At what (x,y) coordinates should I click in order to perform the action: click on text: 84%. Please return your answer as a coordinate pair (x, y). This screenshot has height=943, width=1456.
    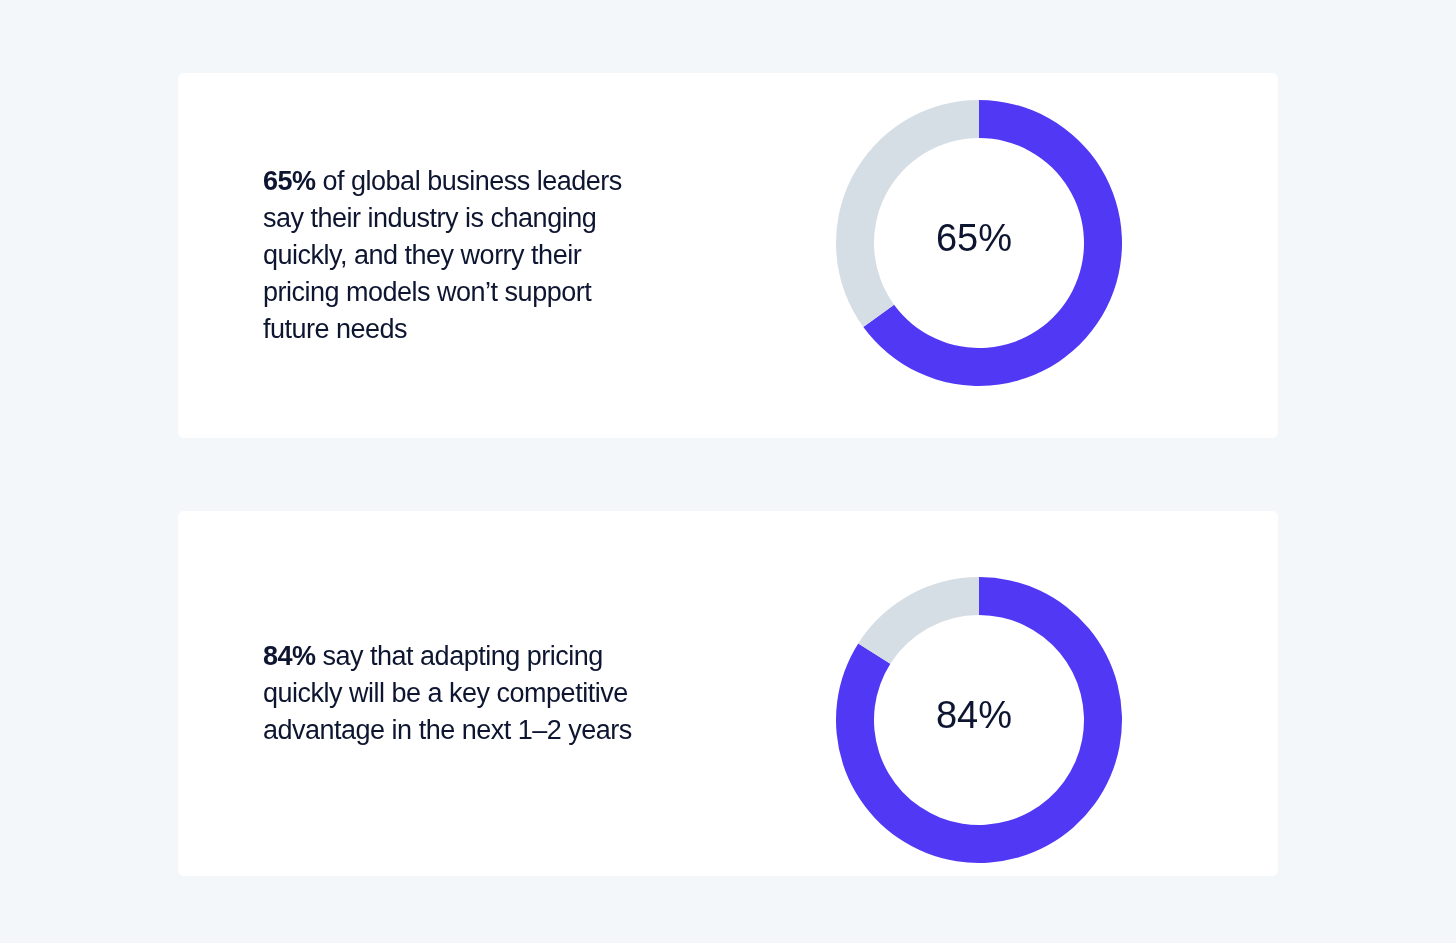
    Looking at the image, I should click on (974, 715).